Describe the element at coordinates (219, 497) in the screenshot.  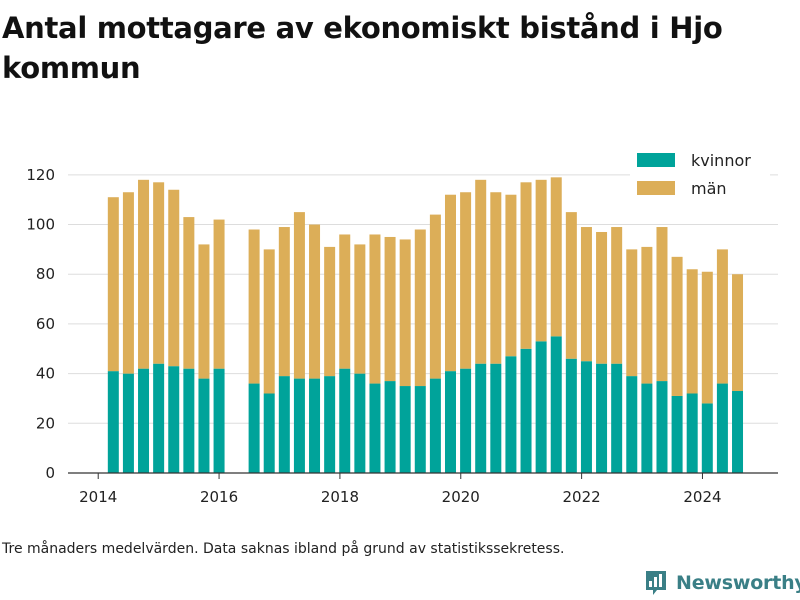
I see `x-tick-label: 2016` at that location.